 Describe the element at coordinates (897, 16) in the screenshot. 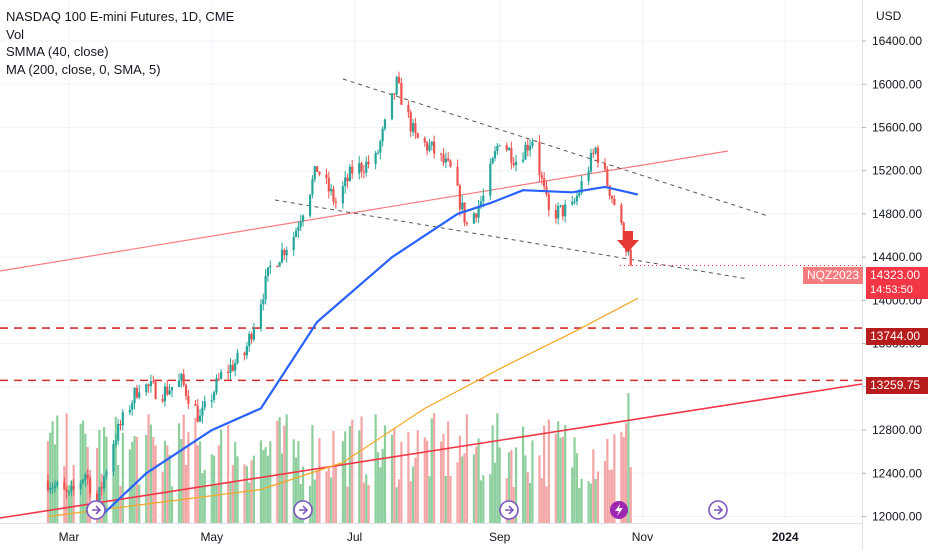

I see `currency-button: USD` at that location.